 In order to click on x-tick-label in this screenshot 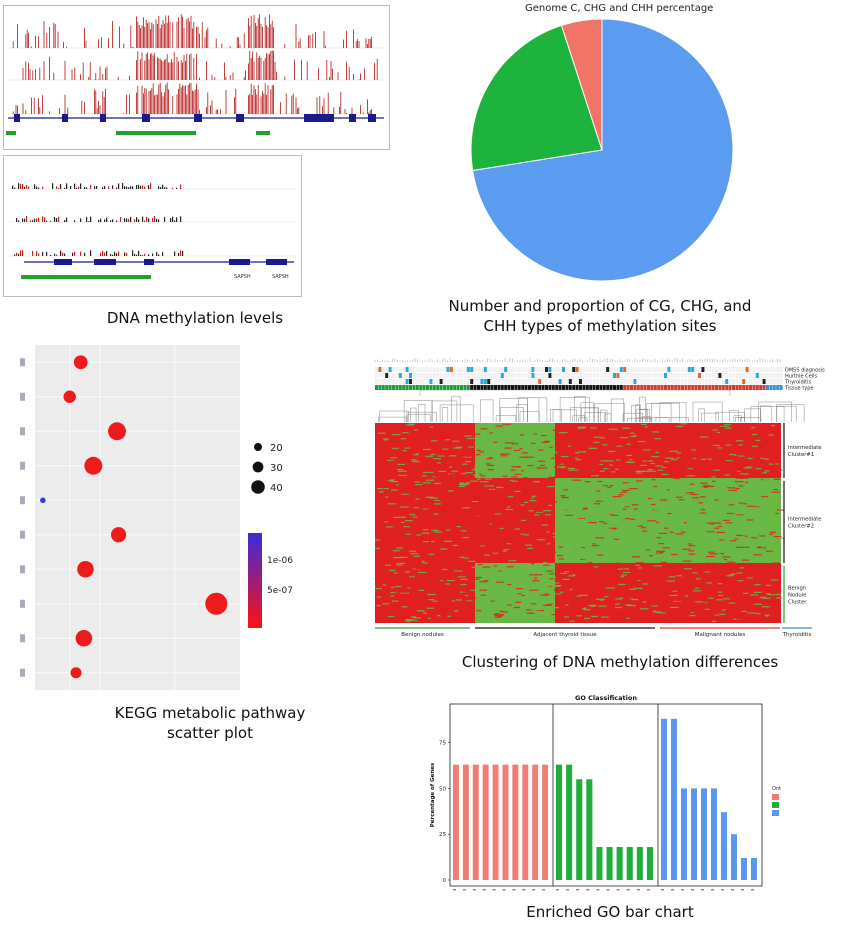, I will do `click(702, 890)`.